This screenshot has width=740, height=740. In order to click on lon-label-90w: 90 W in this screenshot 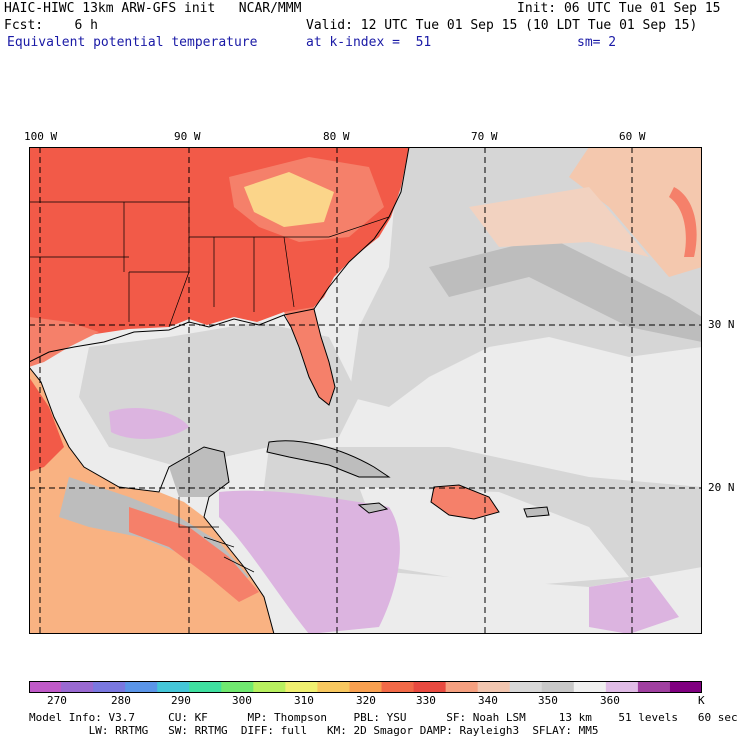, I will do `click(187, 136)`.